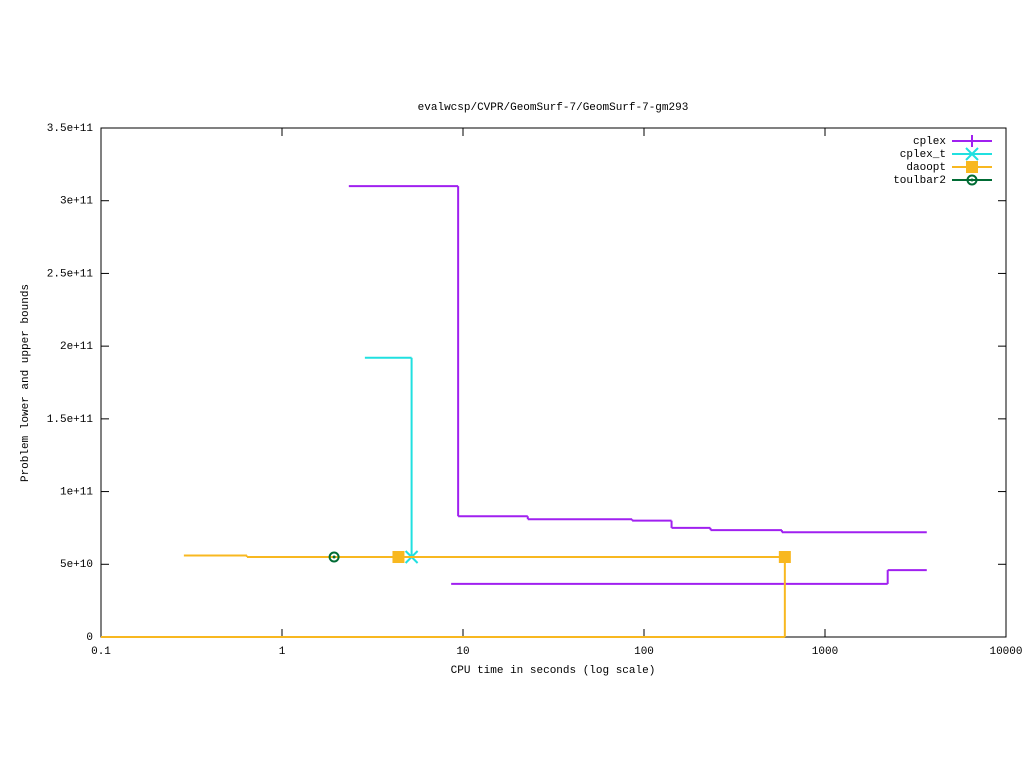  Describe the element at coordinates (70, 129) in the screenshot. I see `y-tick-label: 3.5e+11` at that location.